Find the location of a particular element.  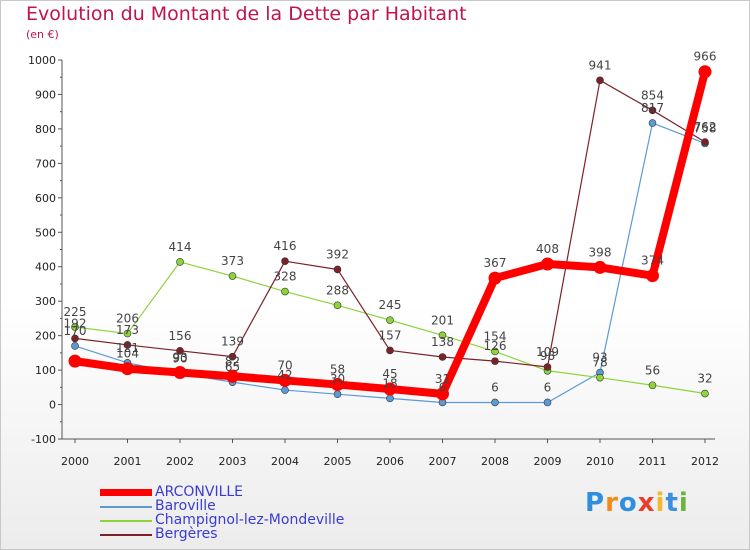

logo-letter: r is located at coordinates (612, 503).